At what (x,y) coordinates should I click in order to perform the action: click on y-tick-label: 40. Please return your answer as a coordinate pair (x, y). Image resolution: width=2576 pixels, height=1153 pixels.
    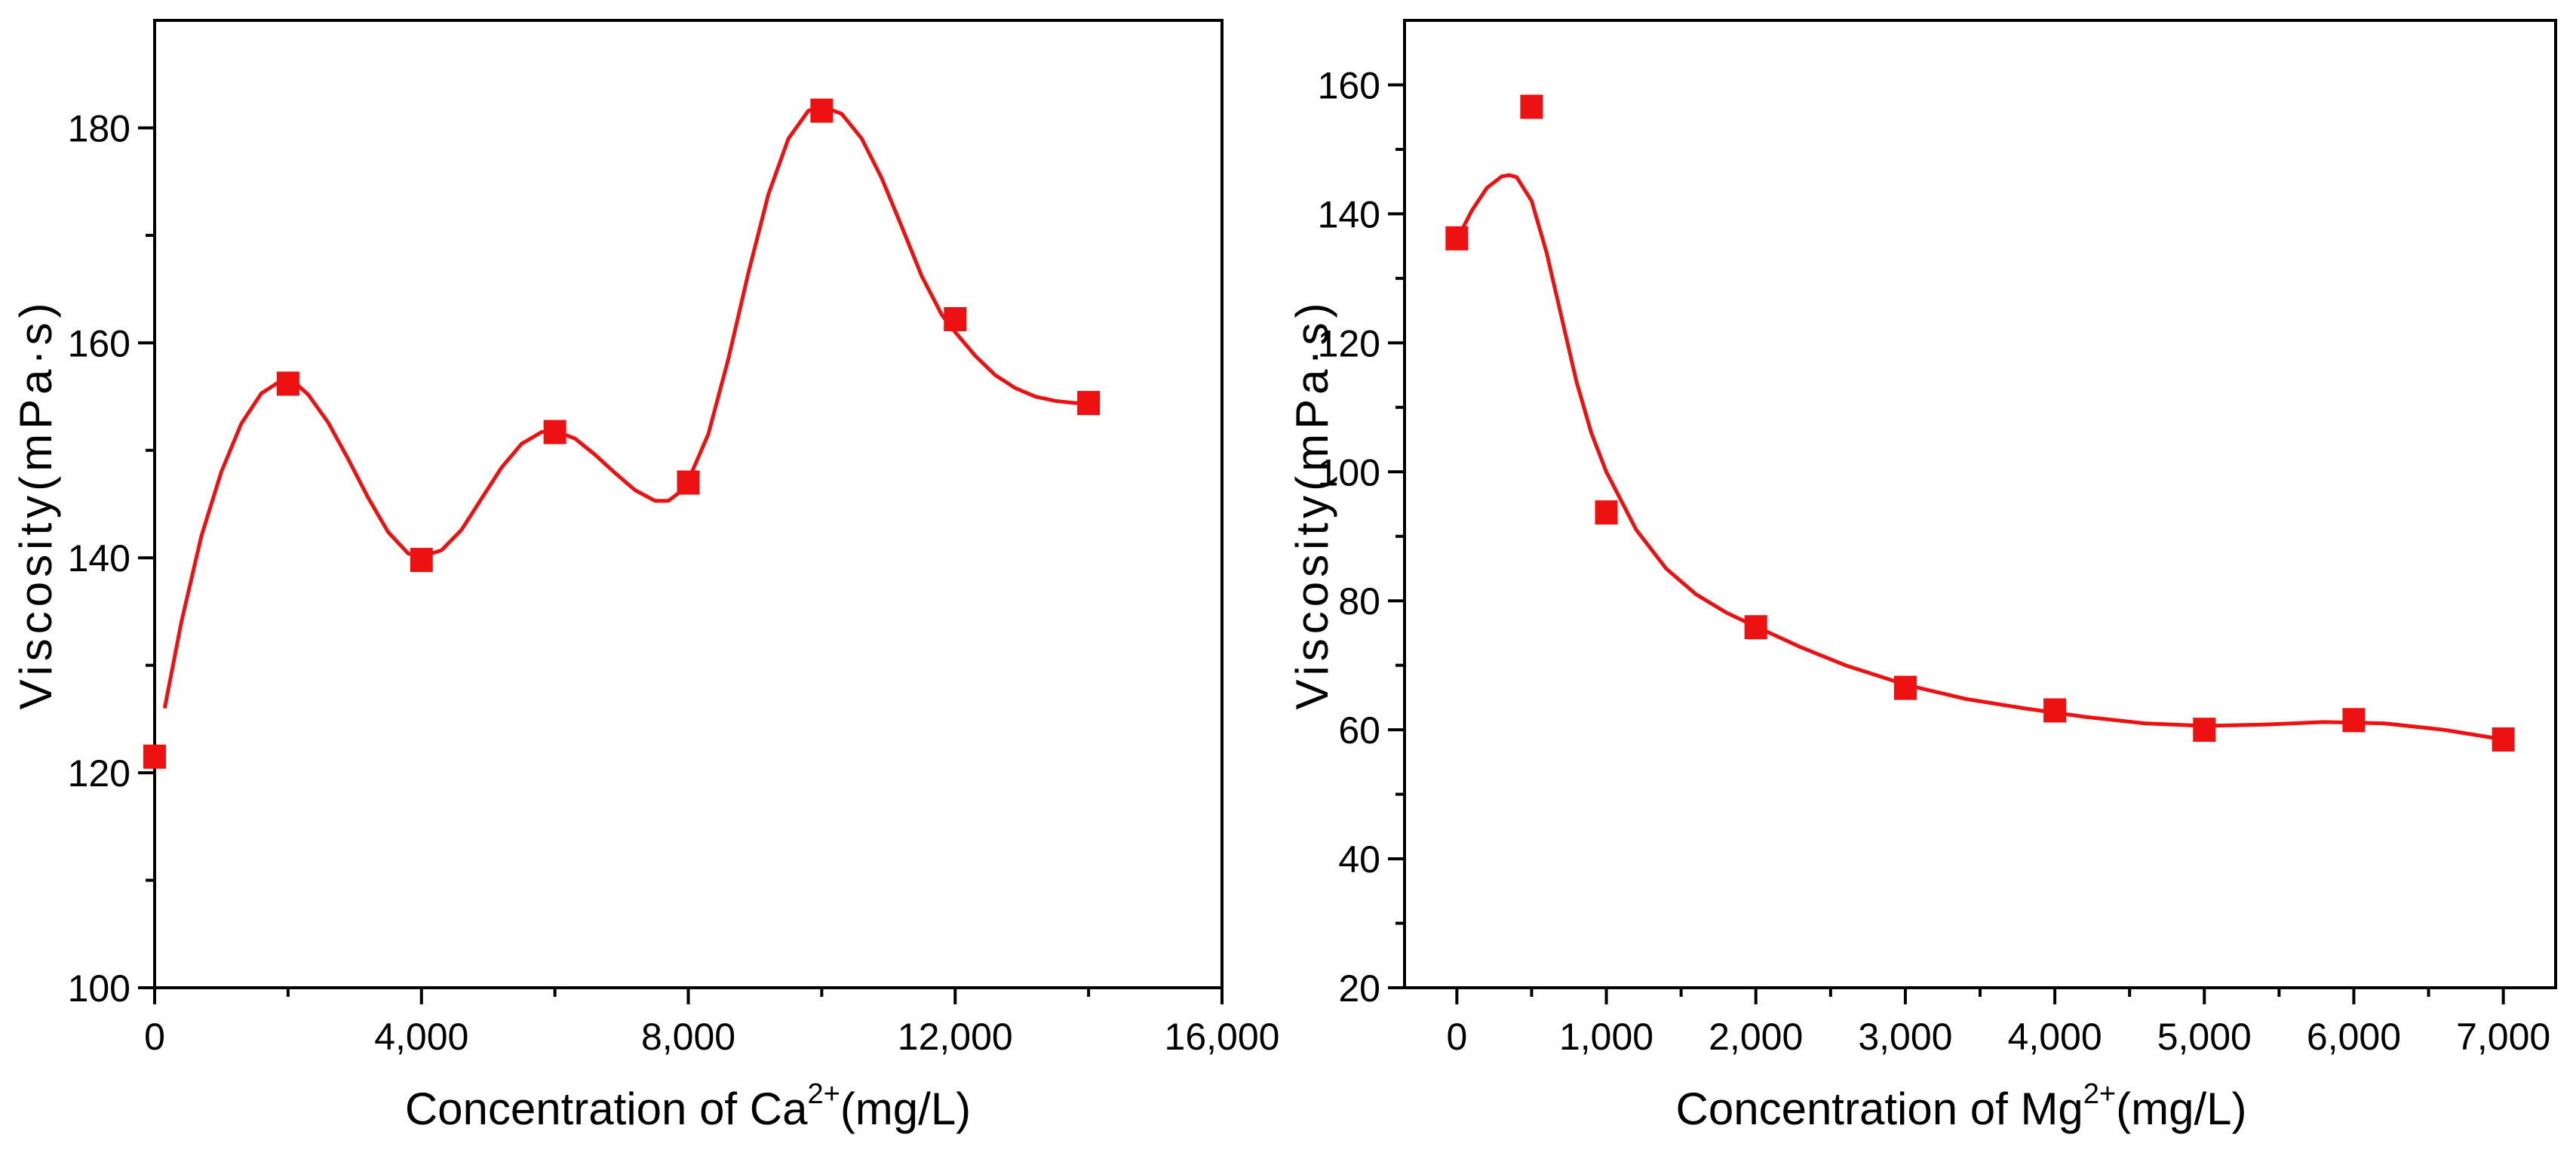
    Looking at the image, I should click on (1359, 859).